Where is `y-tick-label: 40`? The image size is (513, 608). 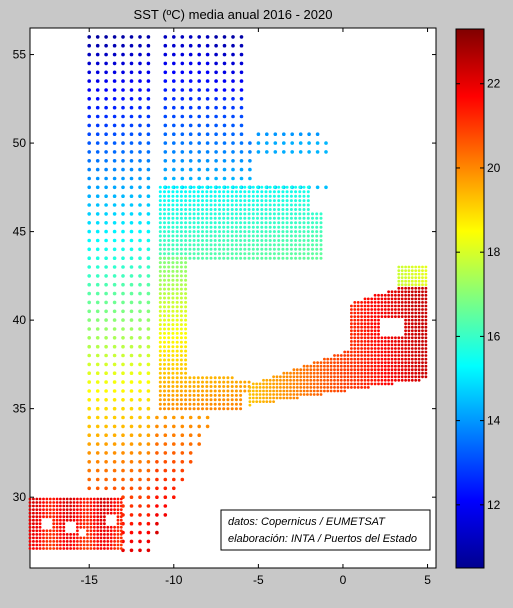
y-tick-label: 40 is located at coordinates (20, 320).